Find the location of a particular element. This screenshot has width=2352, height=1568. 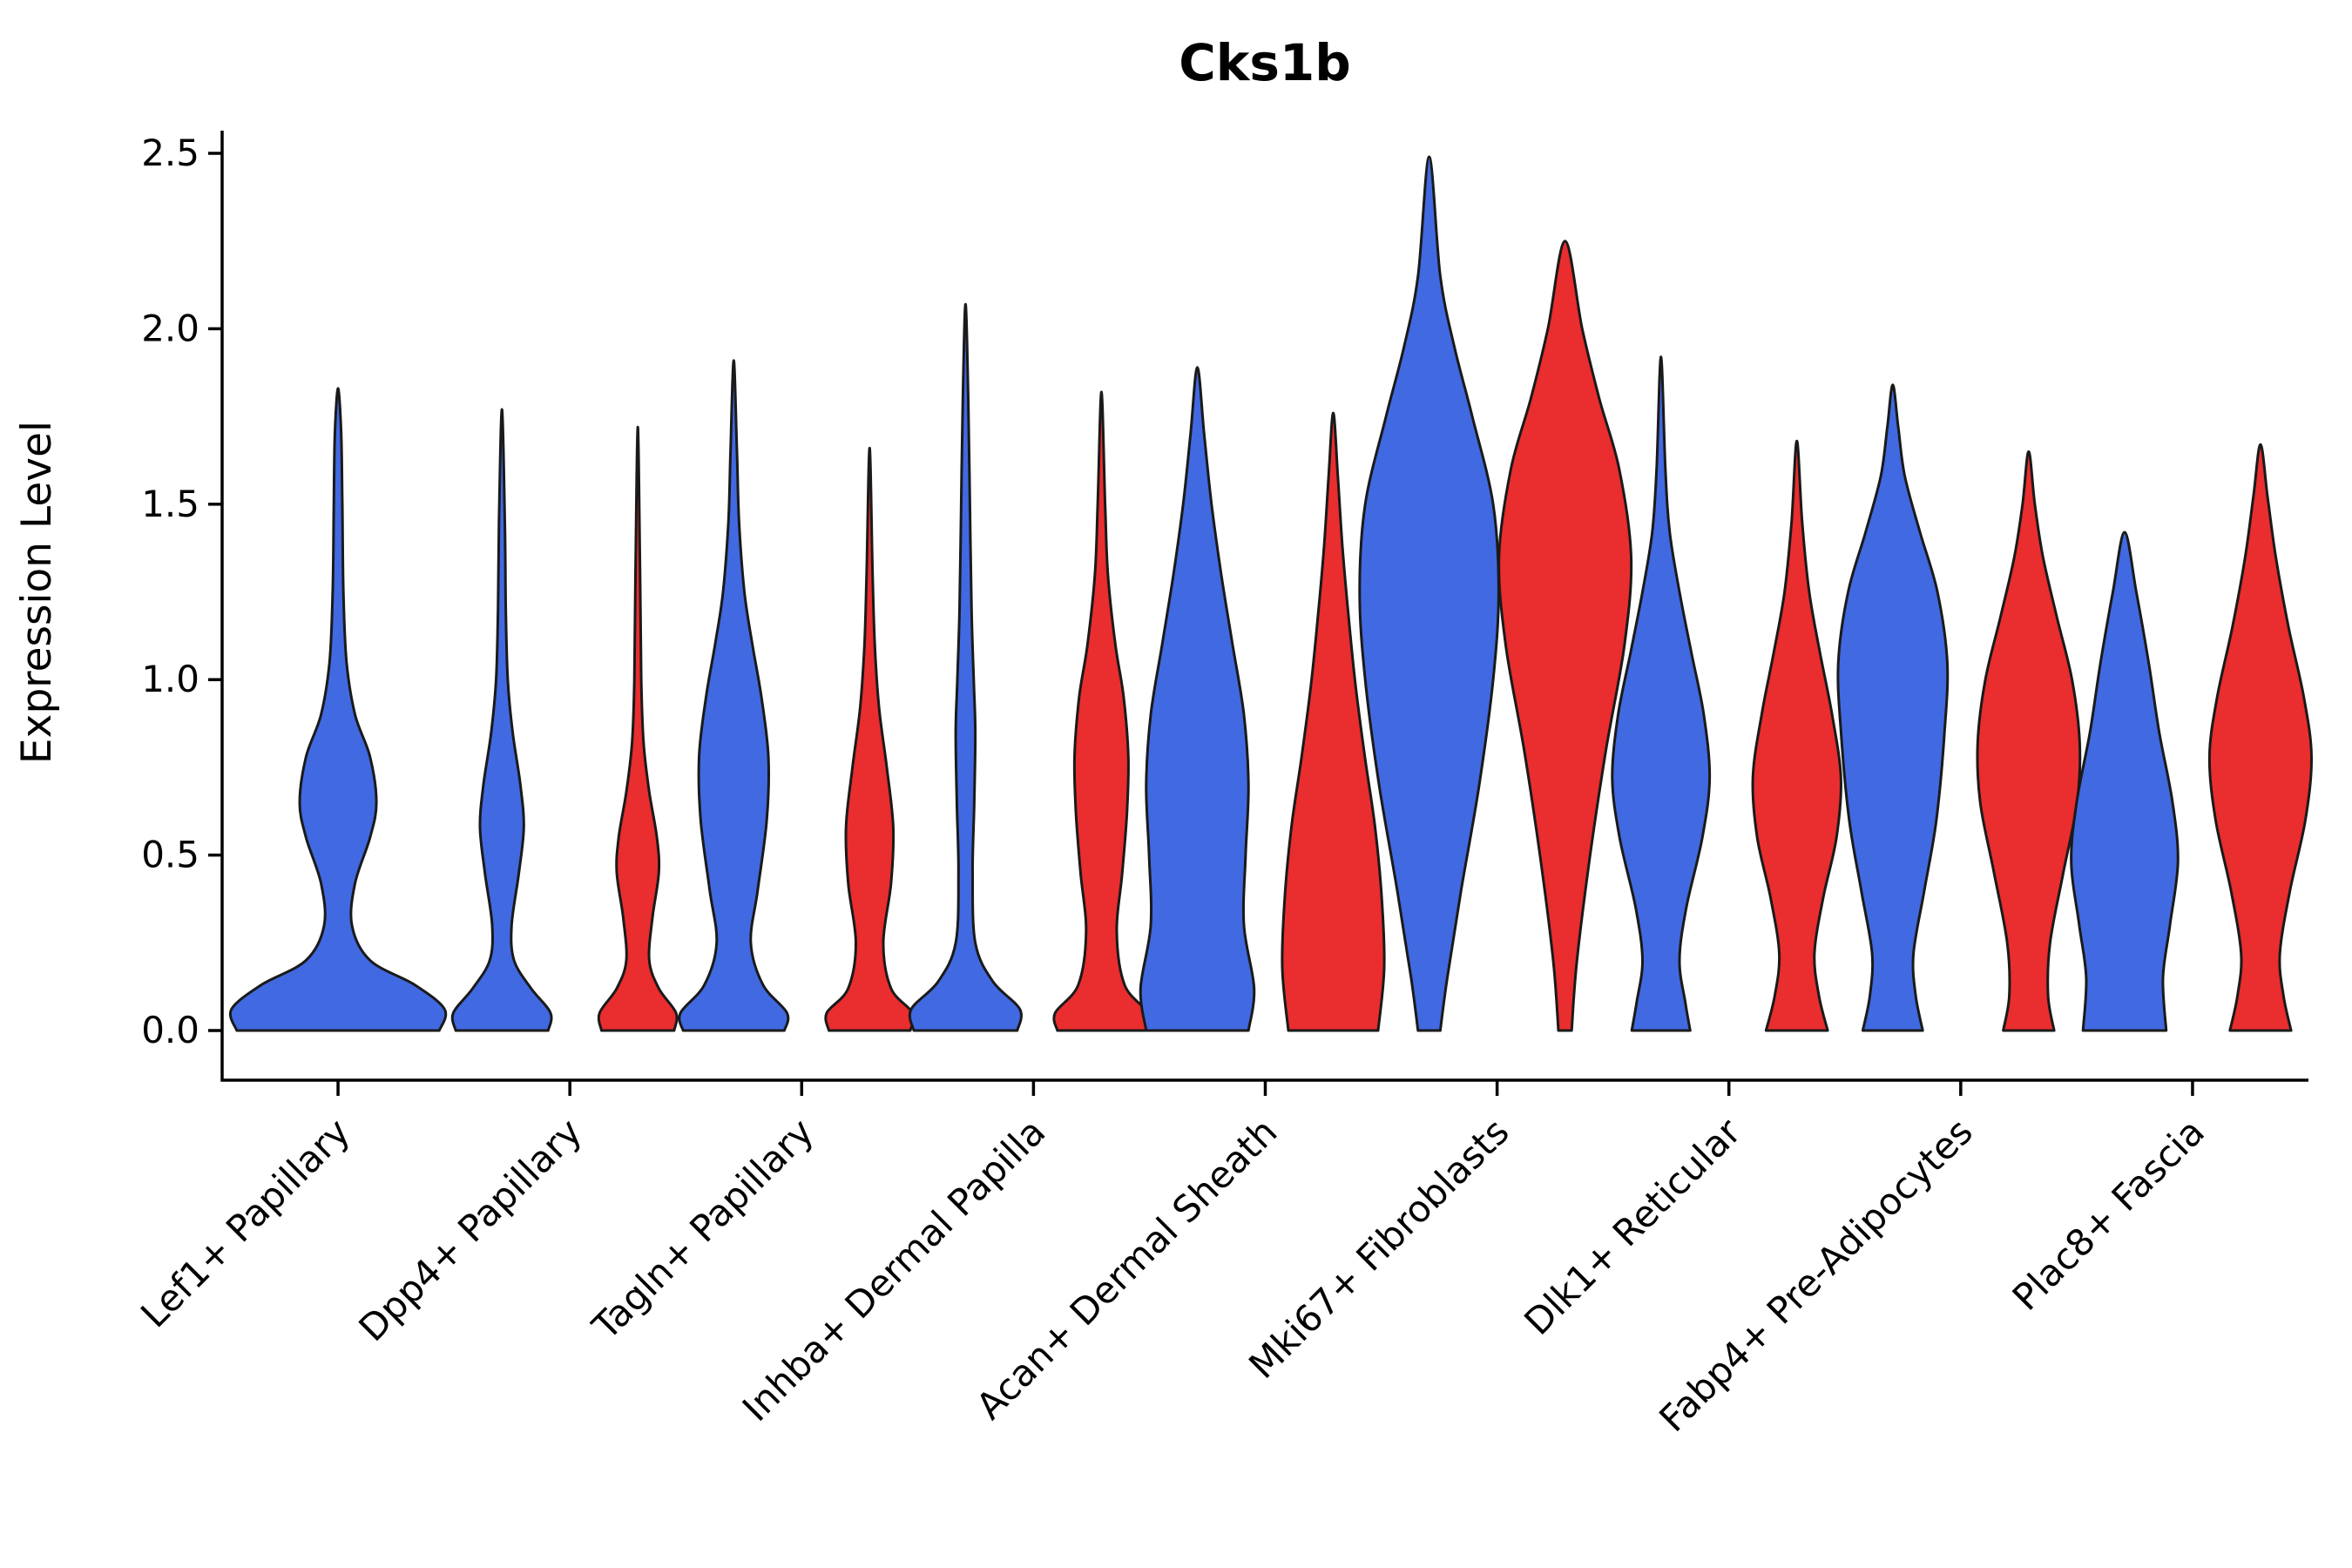

y-tick-label: 2.5 is located at coordinates (170, 153).